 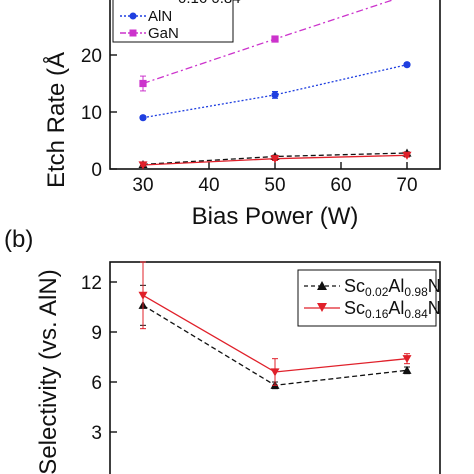 What do you see at coordinates (274, 185) in the screenshot?
I see `panel-a-x-tick-label: 50` at bounding box center [274, 185].